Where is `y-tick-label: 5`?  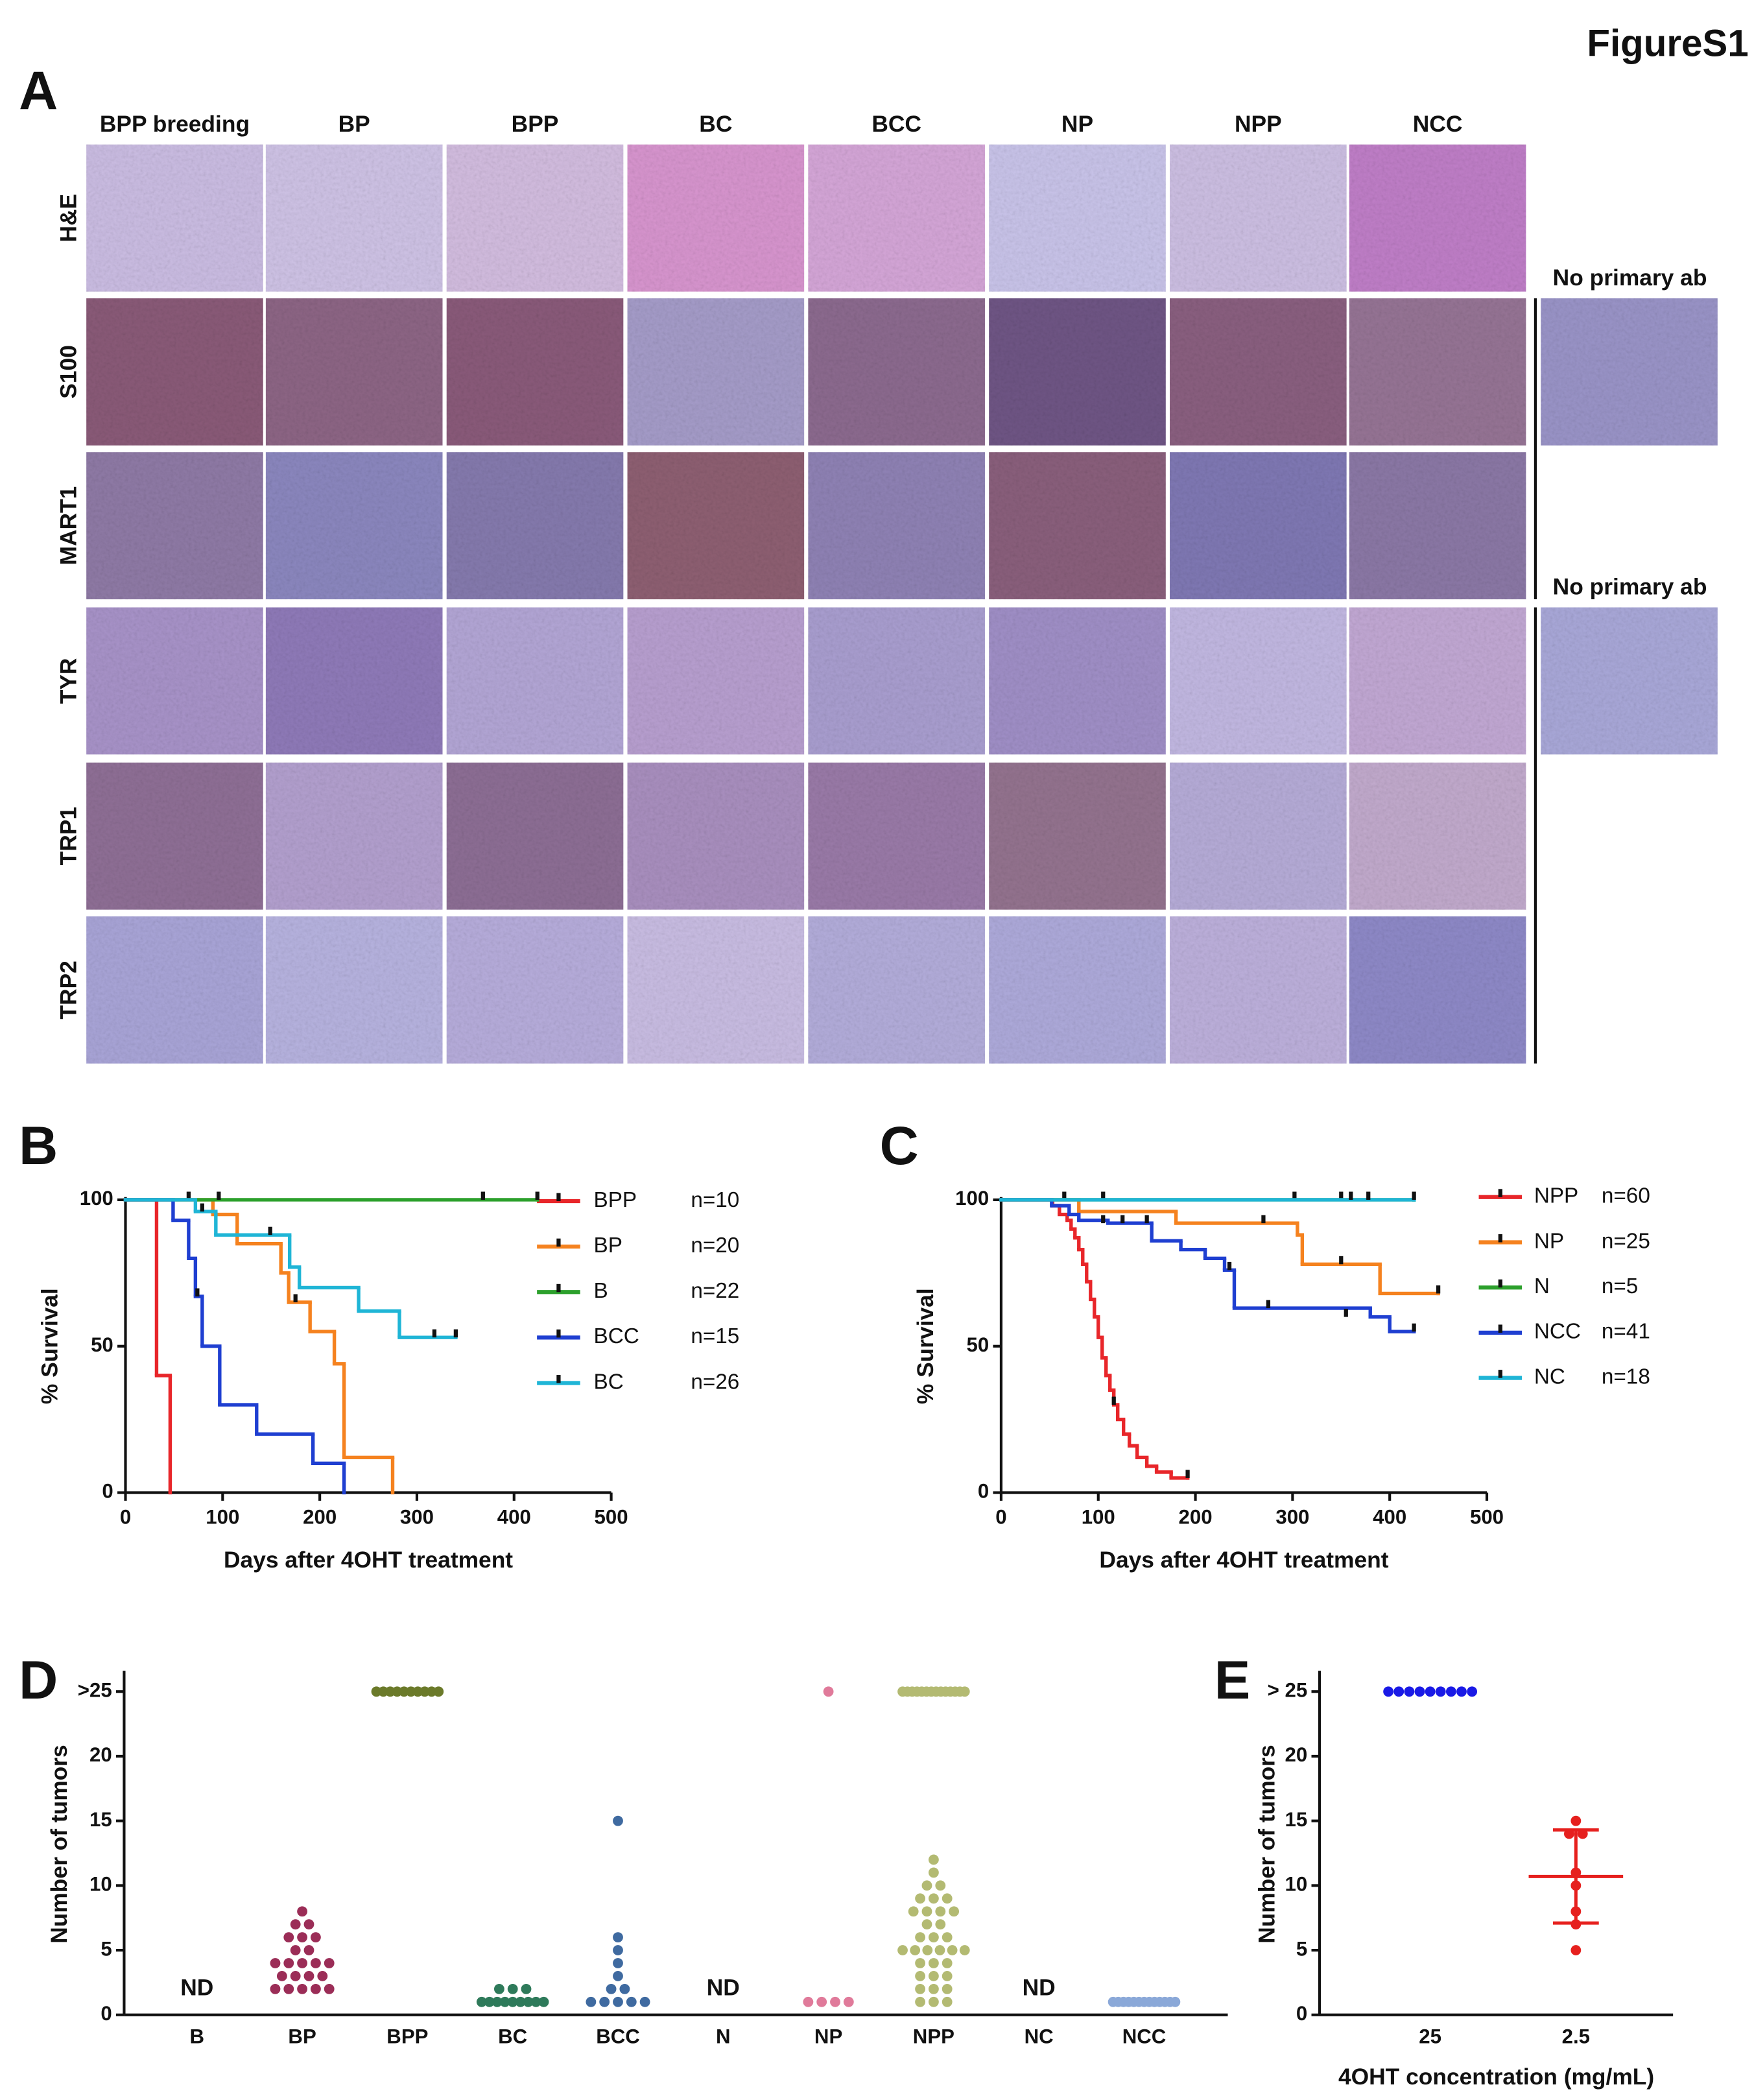 y-tick-label: 5 is located at coordinates (107, 1948).